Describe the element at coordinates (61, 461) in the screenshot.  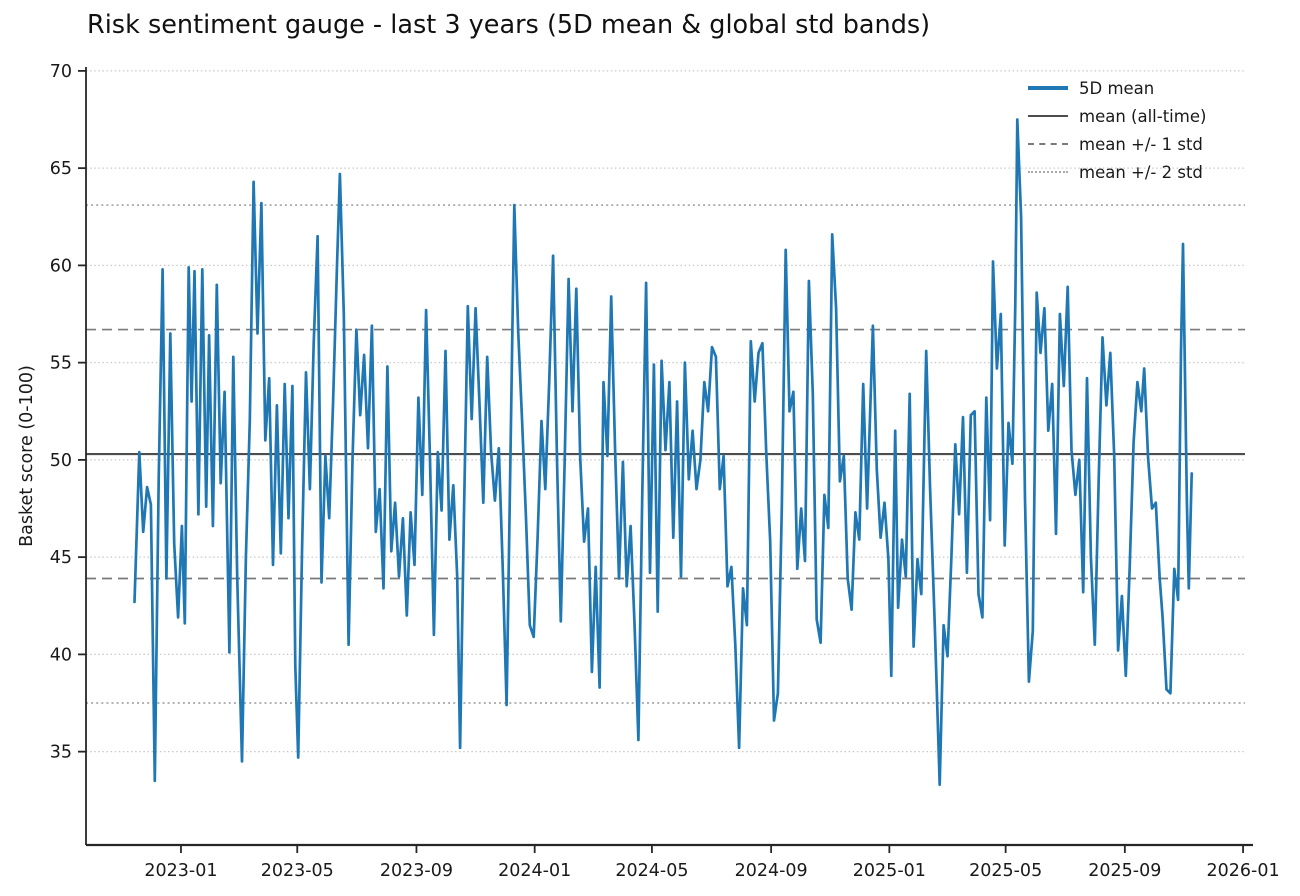
I see `y-tick-label: 50` at that location.